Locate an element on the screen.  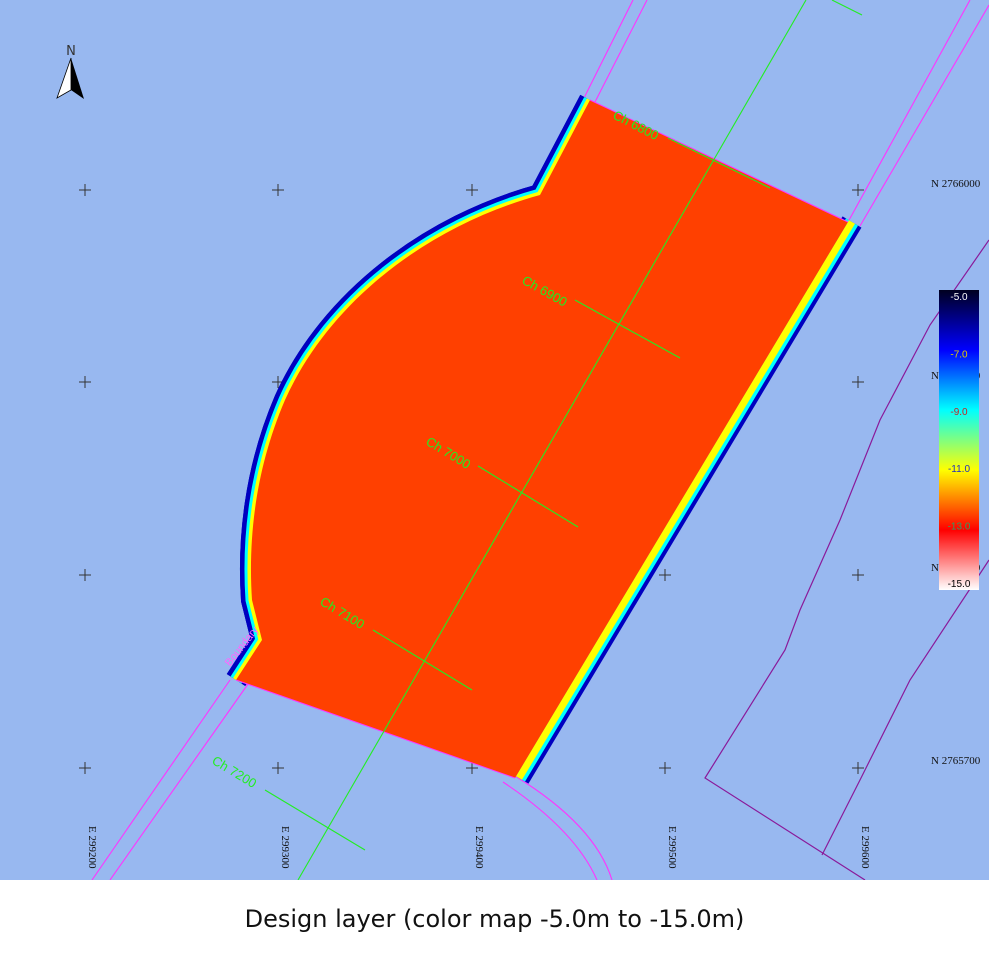
easting-label: E 299600 is located at coordinates (865, 847).